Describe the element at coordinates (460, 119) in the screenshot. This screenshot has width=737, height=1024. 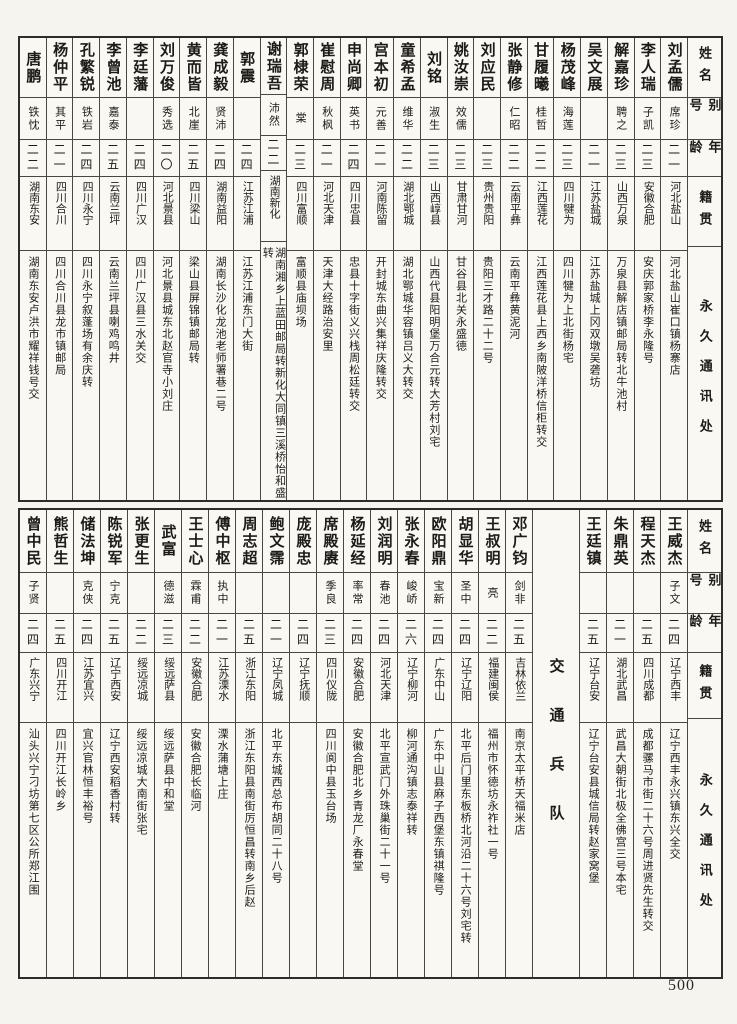
I see `person-alias-cell: 效儒` at that location.